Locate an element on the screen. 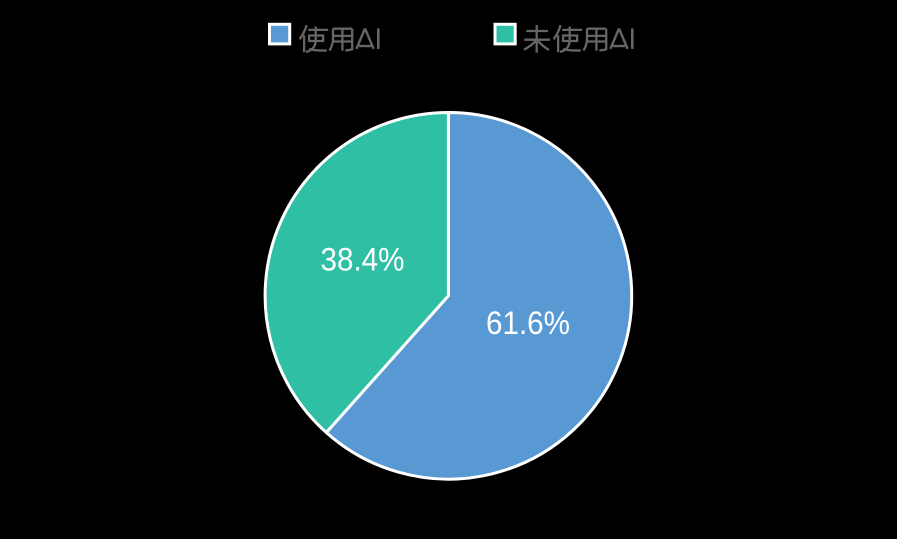 The width and height of the screenshot is (897, 539). svg-text: 61.6% is located at coordinates (528, 323).